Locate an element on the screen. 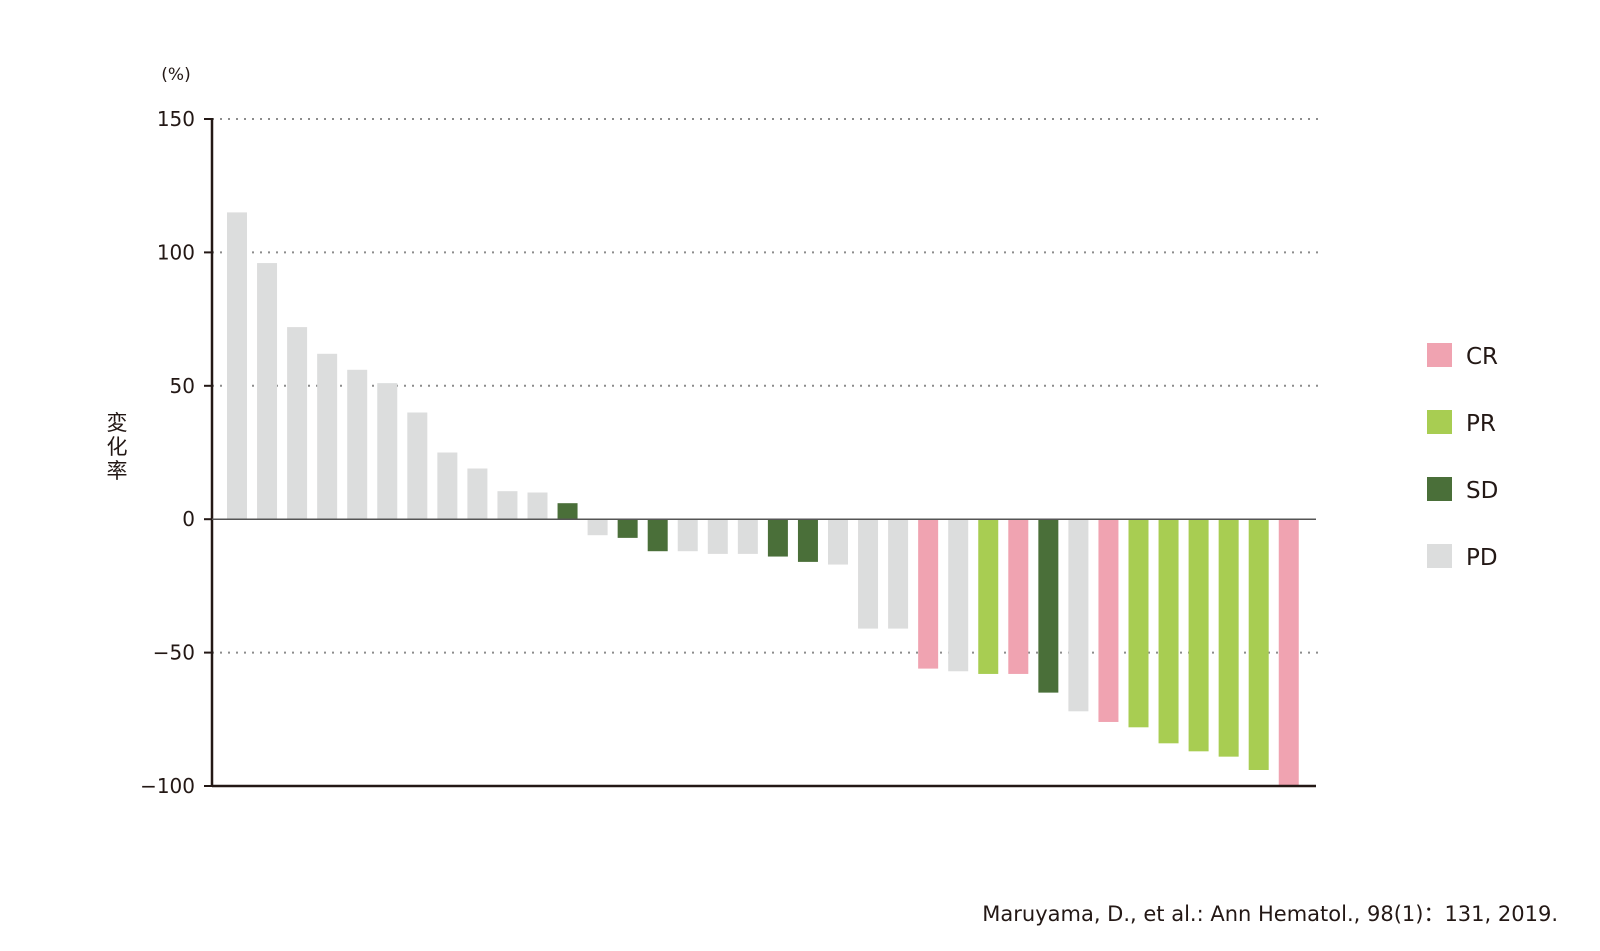 The width and height of the screenshot is (1600, 951). y-tick-label: 150 is located at coordinates (176, 119).